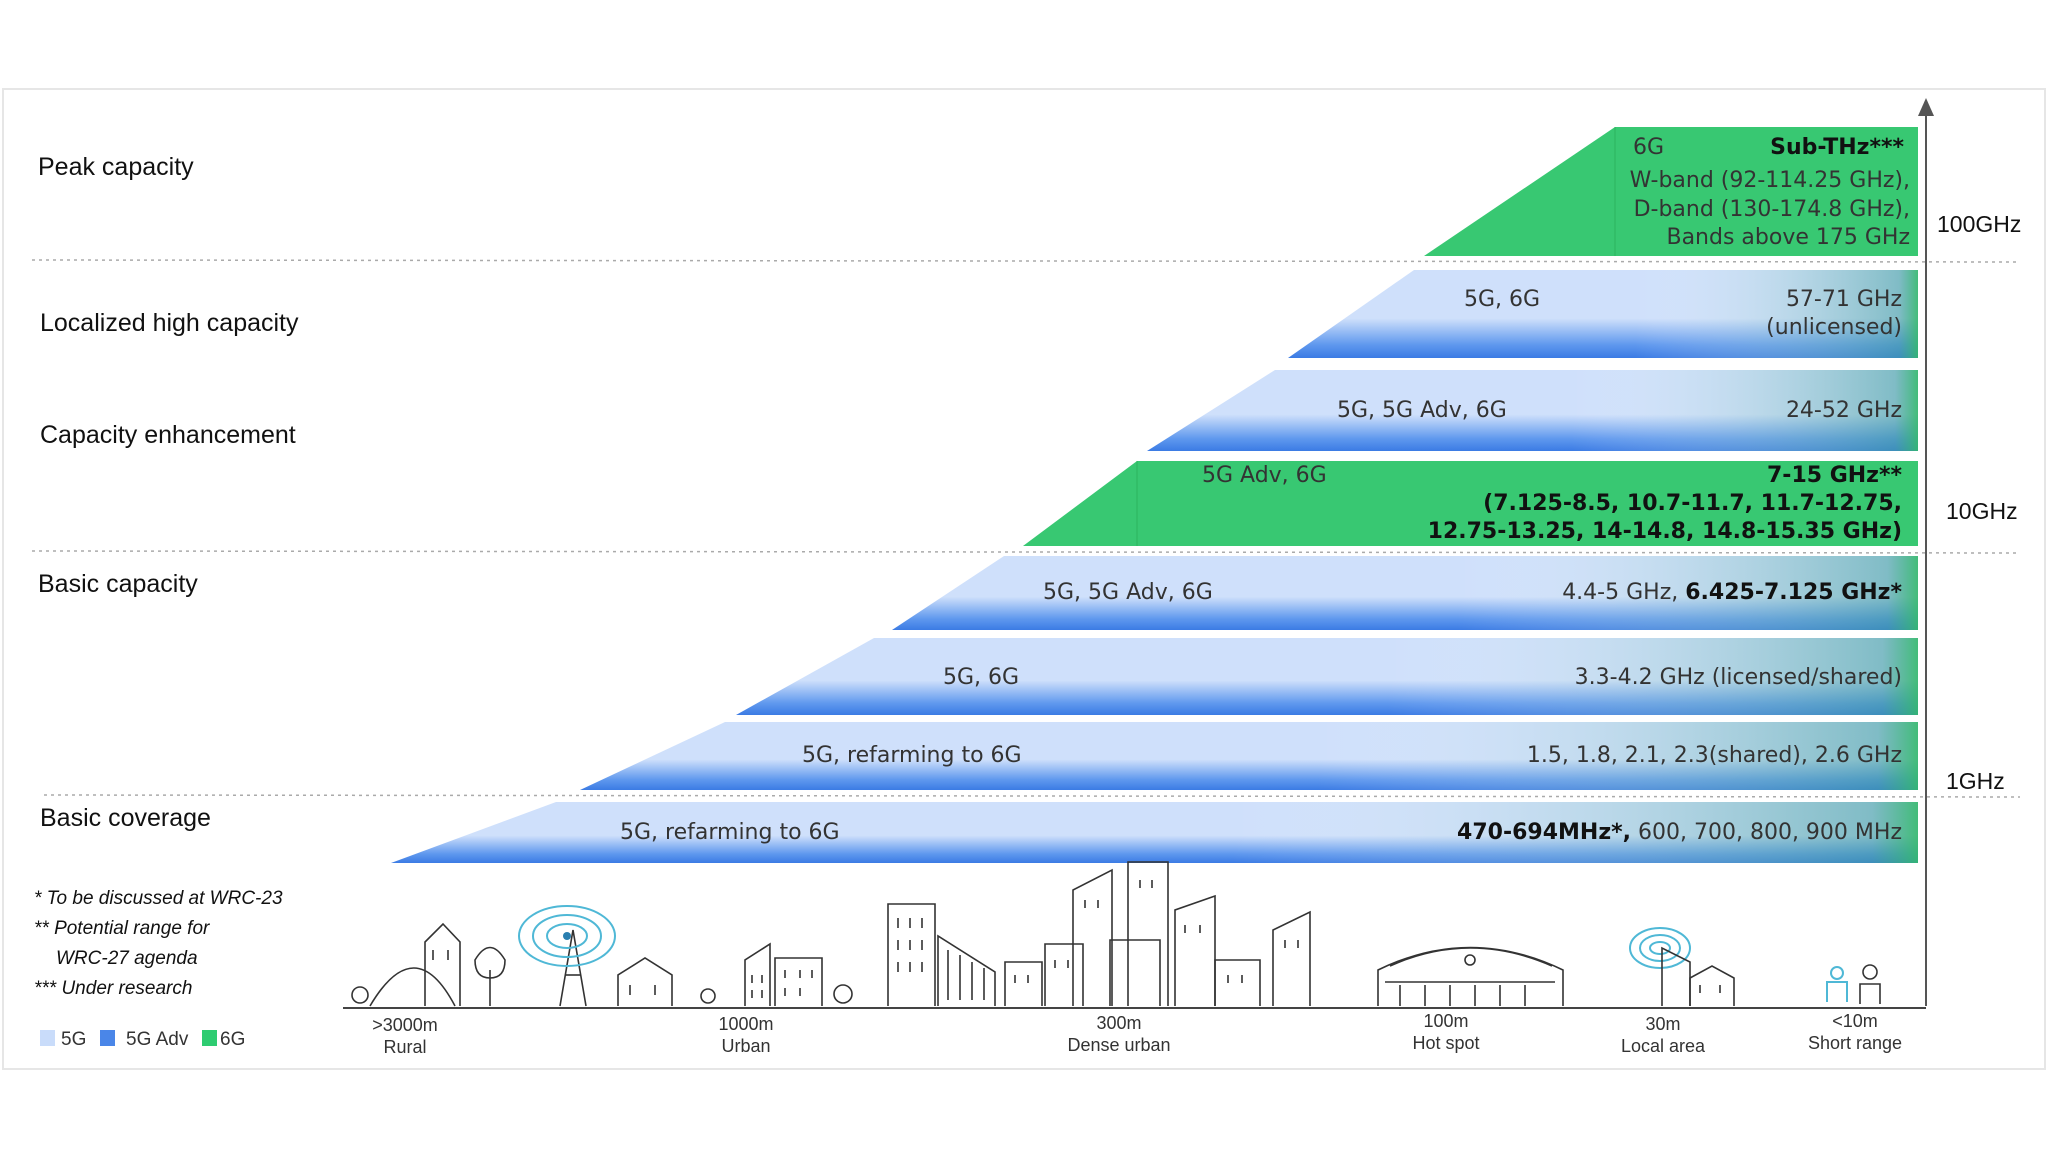 This screenshot has width=2048, height=1152. Describe the element at coordinates (47, 1038) in the screenshot. I see `legend-swatch-5g` at that location.